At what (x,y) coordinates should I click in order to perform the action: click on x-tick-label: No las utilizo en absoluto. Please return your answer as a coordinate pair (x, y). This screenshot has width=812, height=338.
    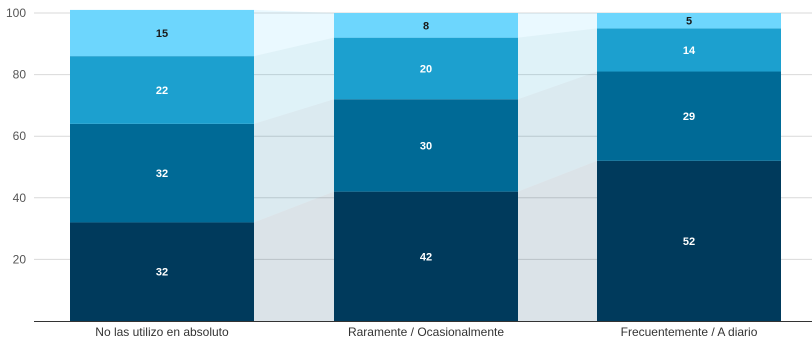
    Looking at the image, I should click on (162, 331).